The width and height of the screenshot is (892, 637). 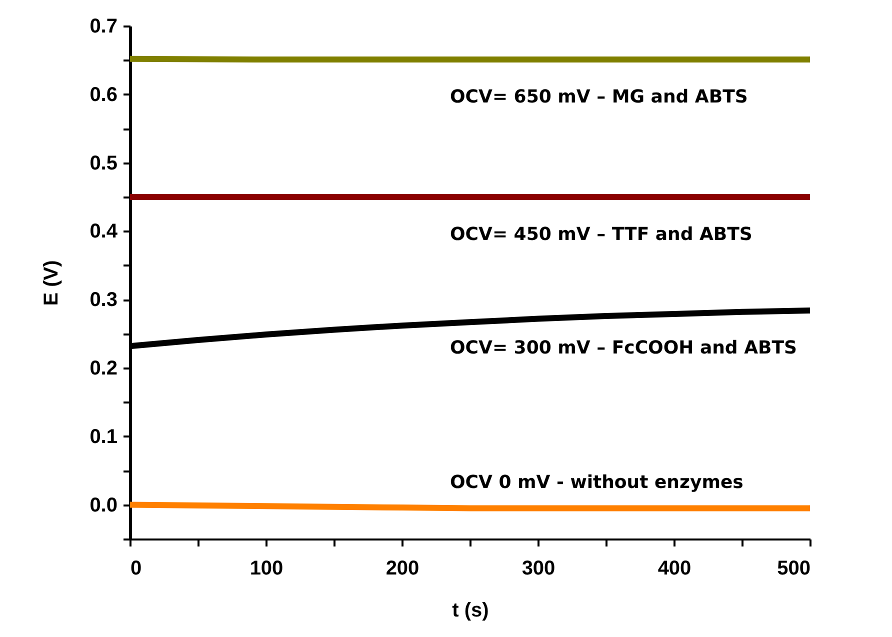 I want to click on y-tick-label: 0.3, so click(x=104, y=300).